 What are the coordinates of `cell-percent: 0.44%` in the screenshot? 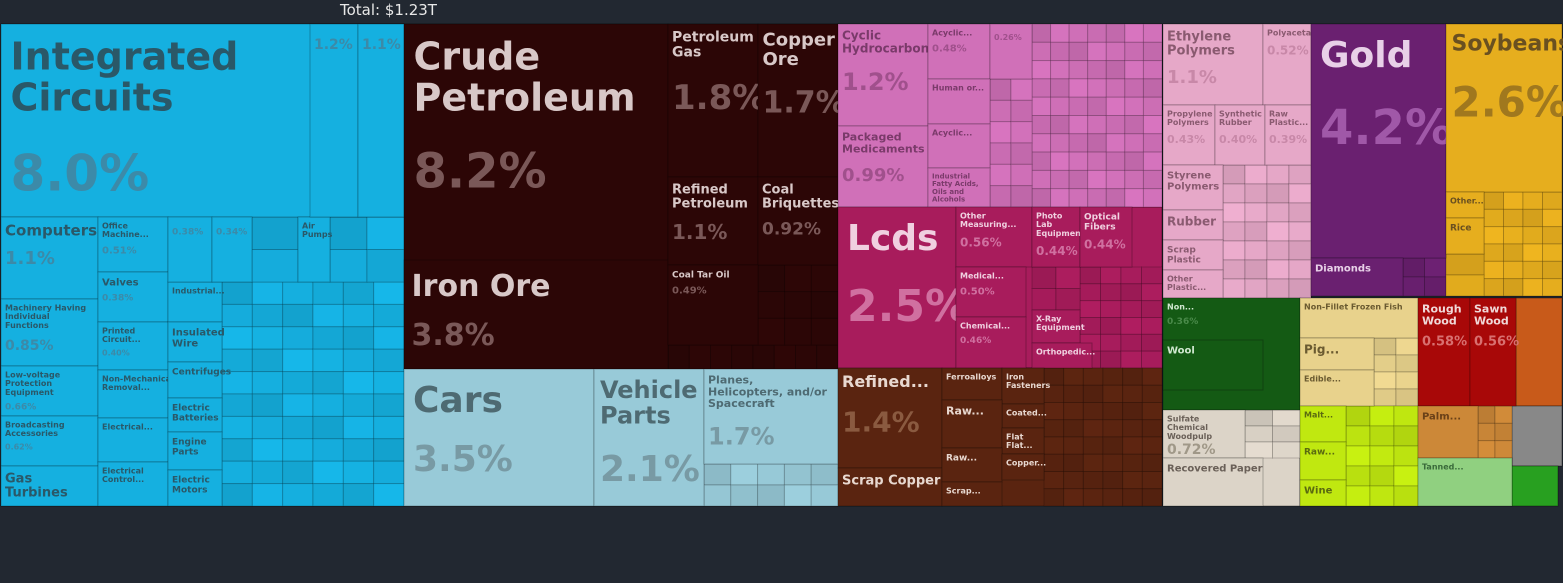 It's located at (1105, 244).